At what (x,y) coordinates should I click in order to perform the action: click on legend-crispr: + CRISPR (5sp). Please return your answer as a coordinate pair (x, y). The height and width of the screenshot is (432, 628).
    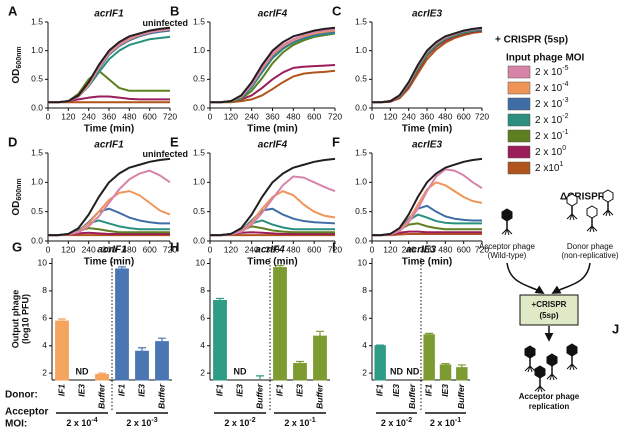
    Looking at the image, I should click on (531, 40).